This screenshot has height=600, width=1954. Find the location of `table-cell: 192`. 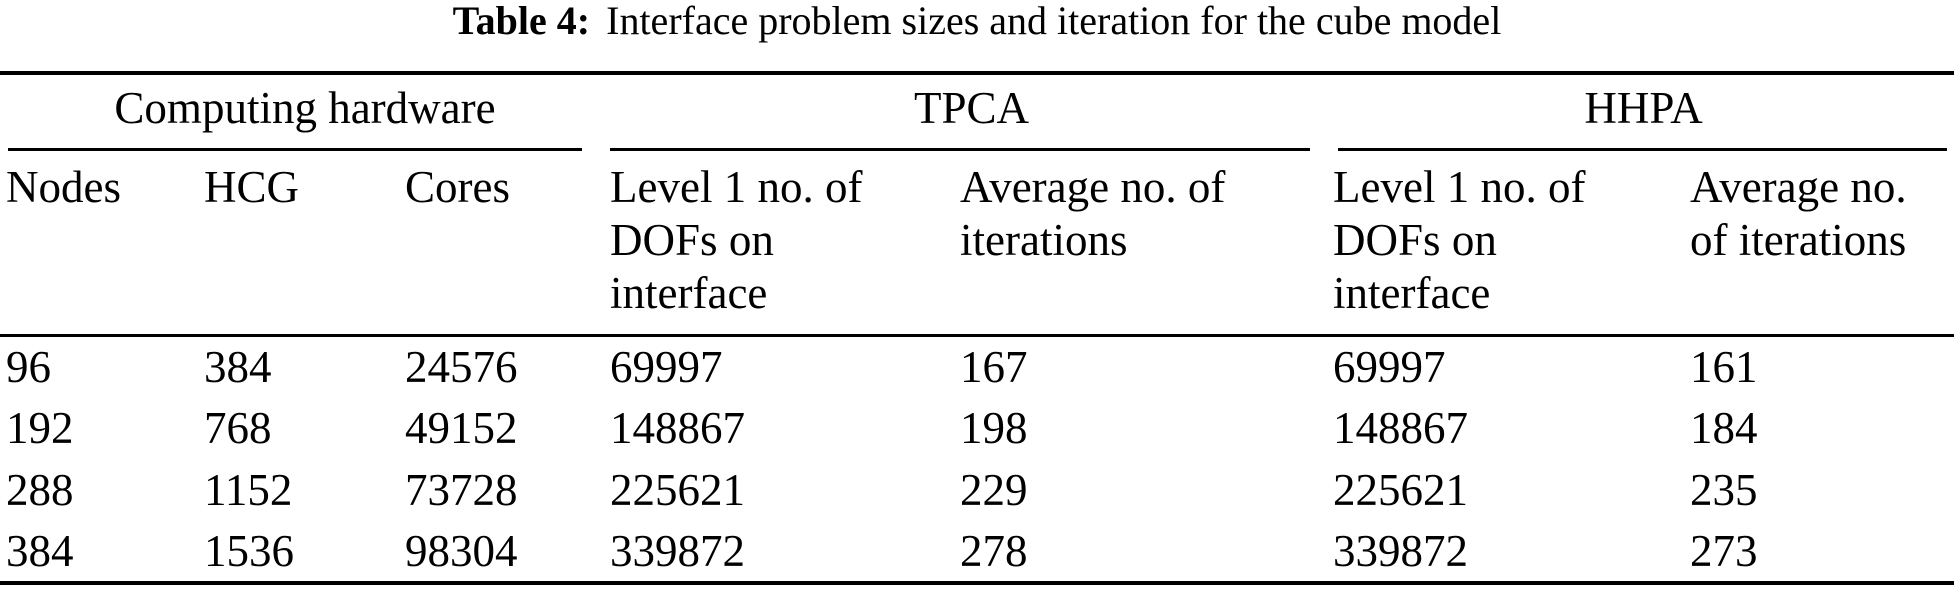

table-cell: 192 is located at coordinates (40, 428).